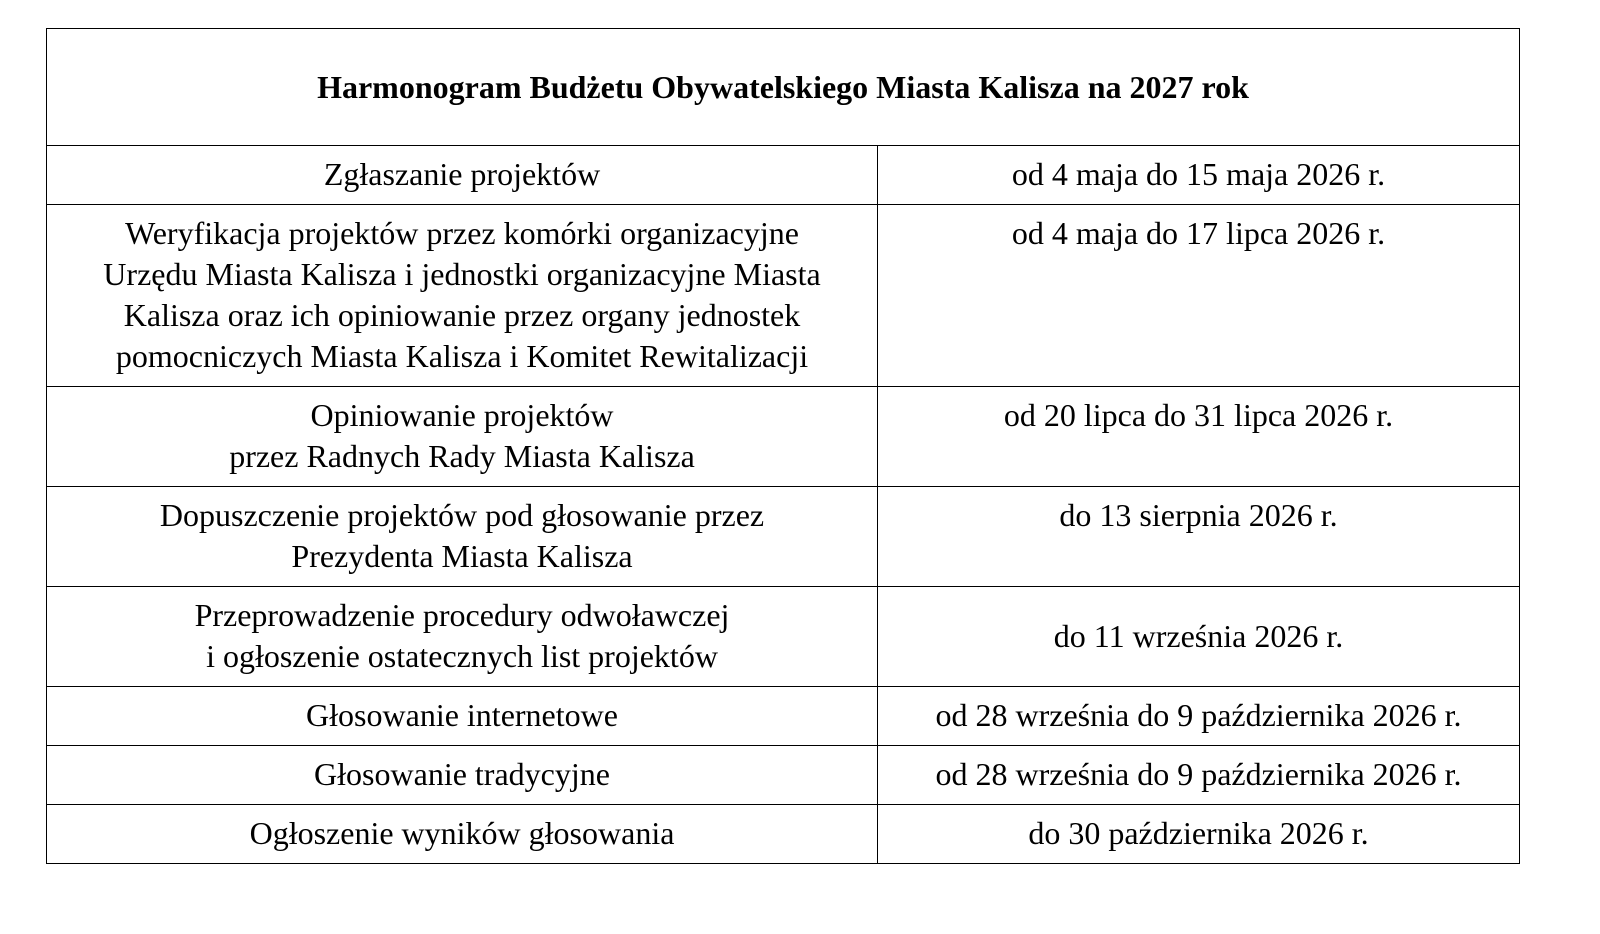 The width and height of the screenshot is (1600, 934). Describe the element at coordinates (1198, 295) in the screenshot. I see `date-cell: od 4 maja do 17 lipca 2026 r.` at that location.